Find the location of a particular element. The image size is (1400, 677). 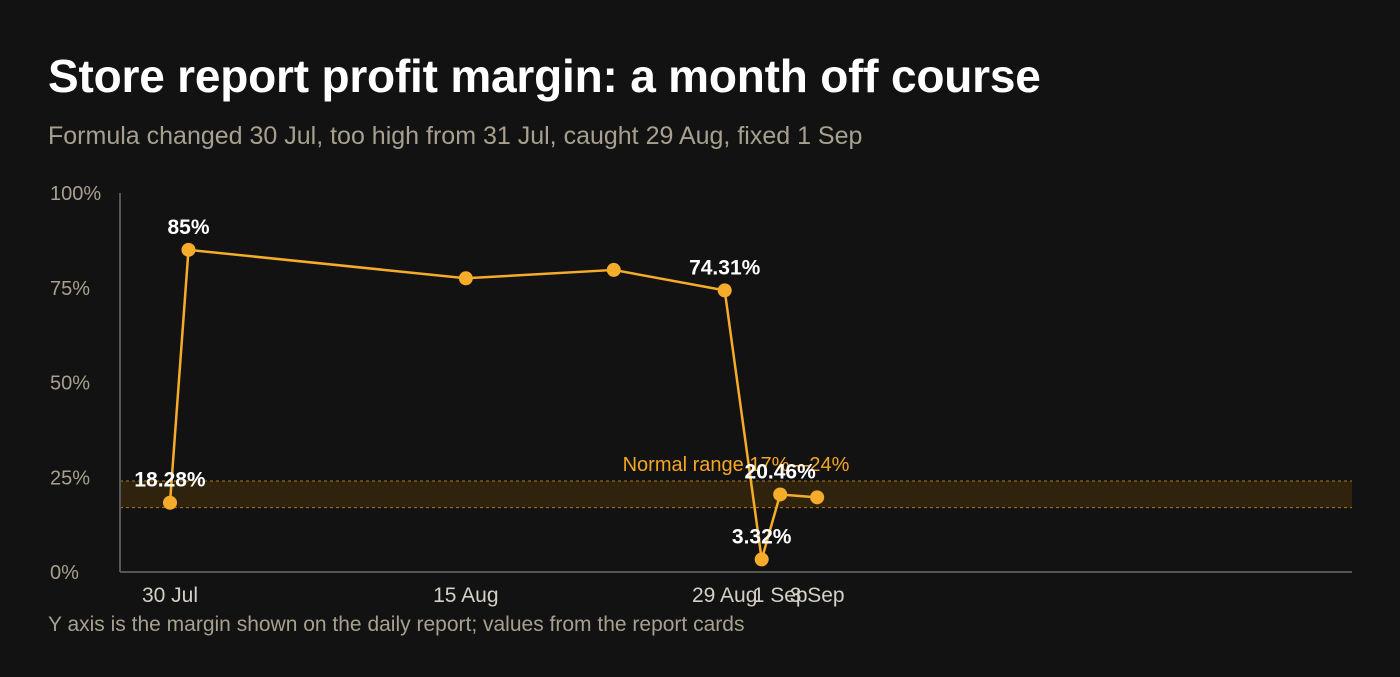

x-tick-label: 30 Jul is located at coordinates (170, 595).